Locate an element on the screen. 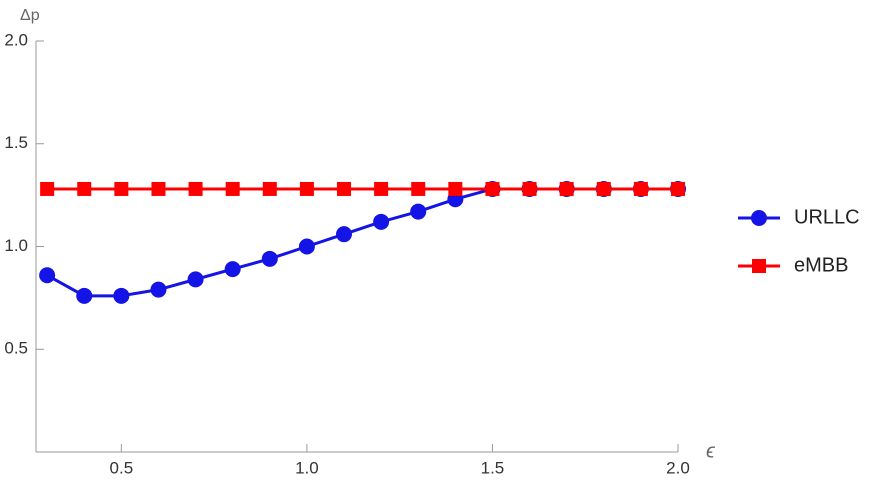  x-axis-label: ϵ is located at coordinates (711, 451).